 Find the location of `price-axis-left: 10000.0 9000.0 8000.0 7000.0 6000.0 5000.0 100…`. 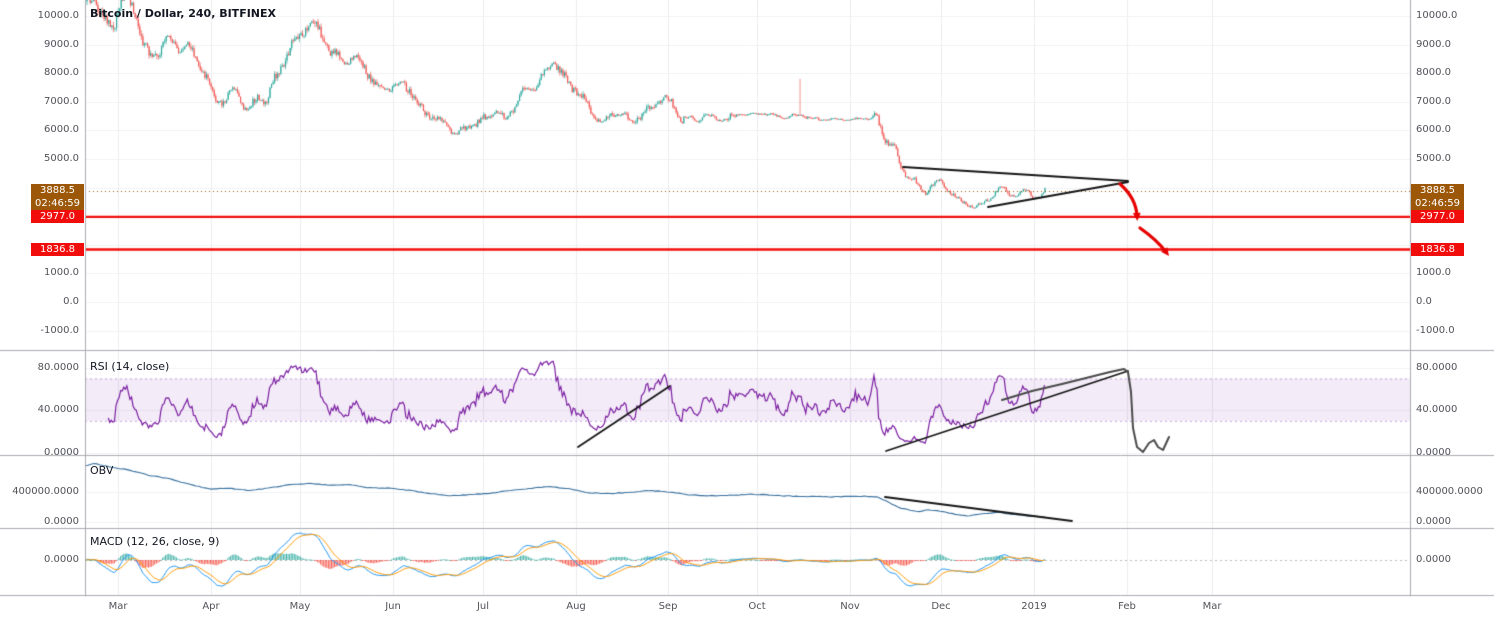

price-axis-left: 10000.0 9000.0 8000.0 7000.0 6000.0 5000.0 100… is located at coordinates (42, 298).